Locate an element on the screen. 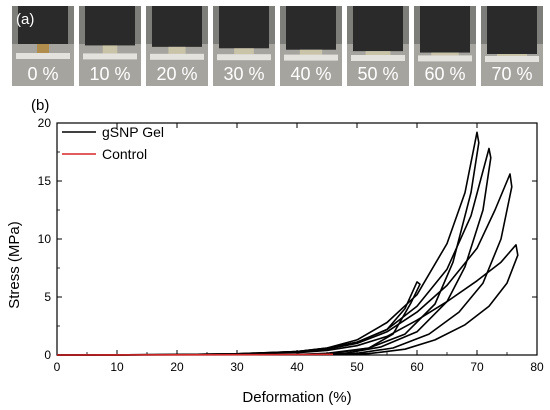 Image resolution: width=550 pixels, height=410 pixels. x-tick-label: 60 is located at coordinates (417, 367).